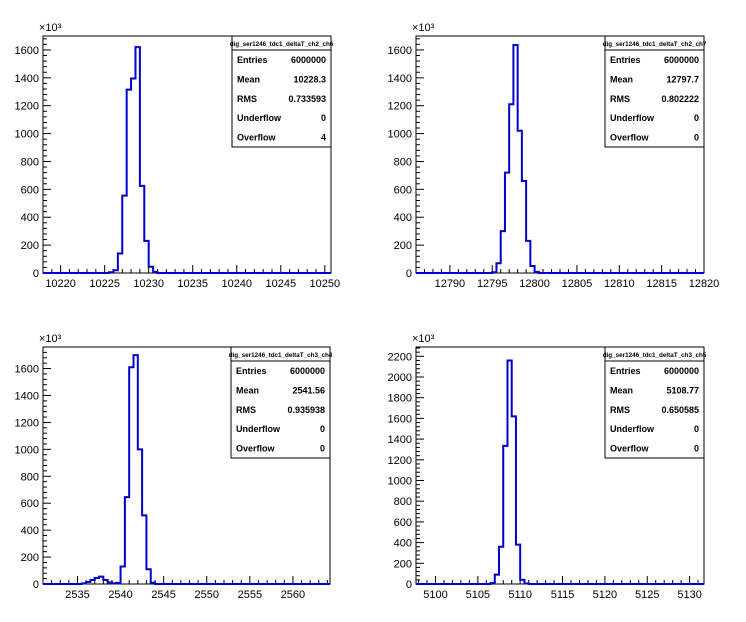  I want to click on y-tick-label: 600, so click(403, 523).